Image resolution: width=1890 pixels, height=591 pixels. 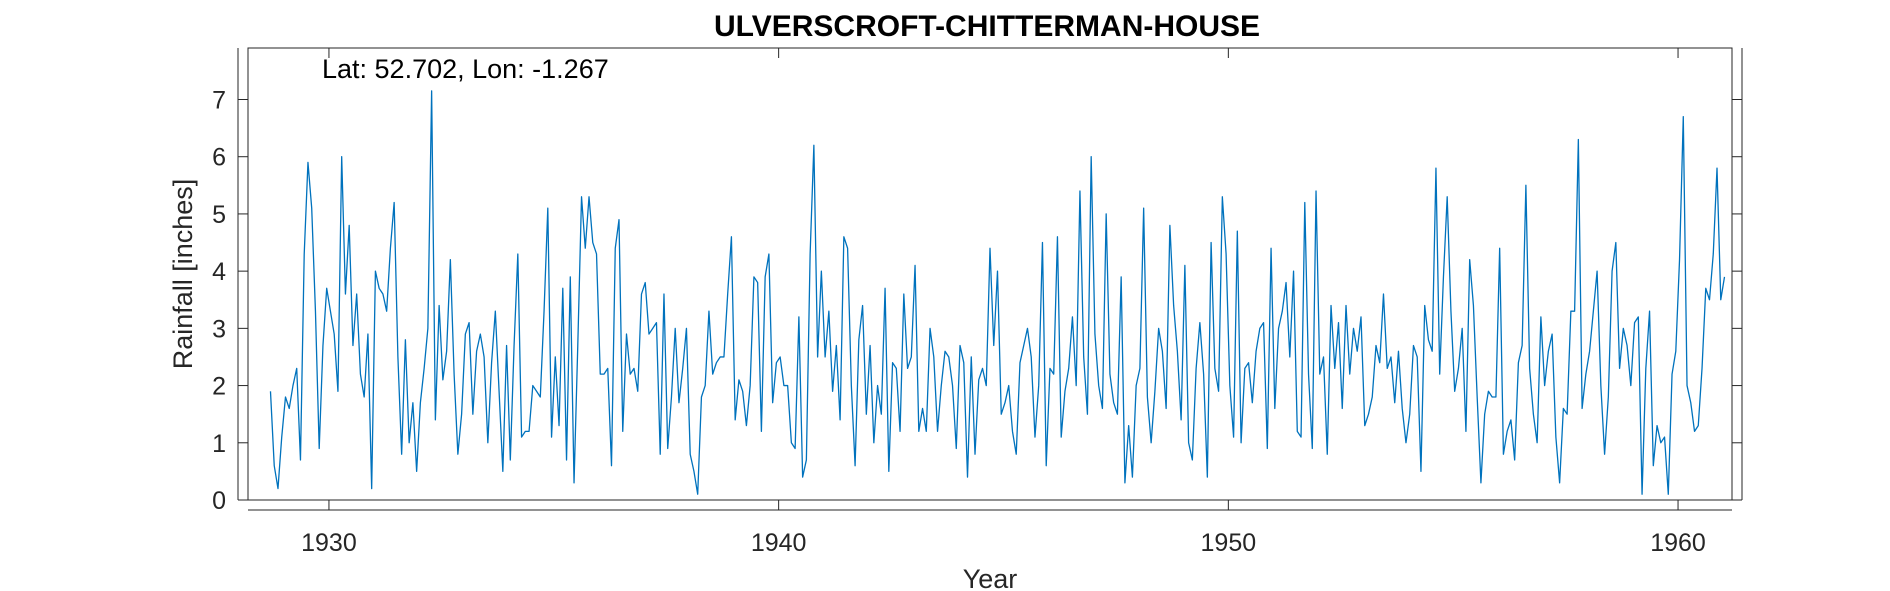 What do you see at coordinates (1229, 543) in the screenshot?
I see `x-tick-label: 1950` at bounding box center [1229, 543].